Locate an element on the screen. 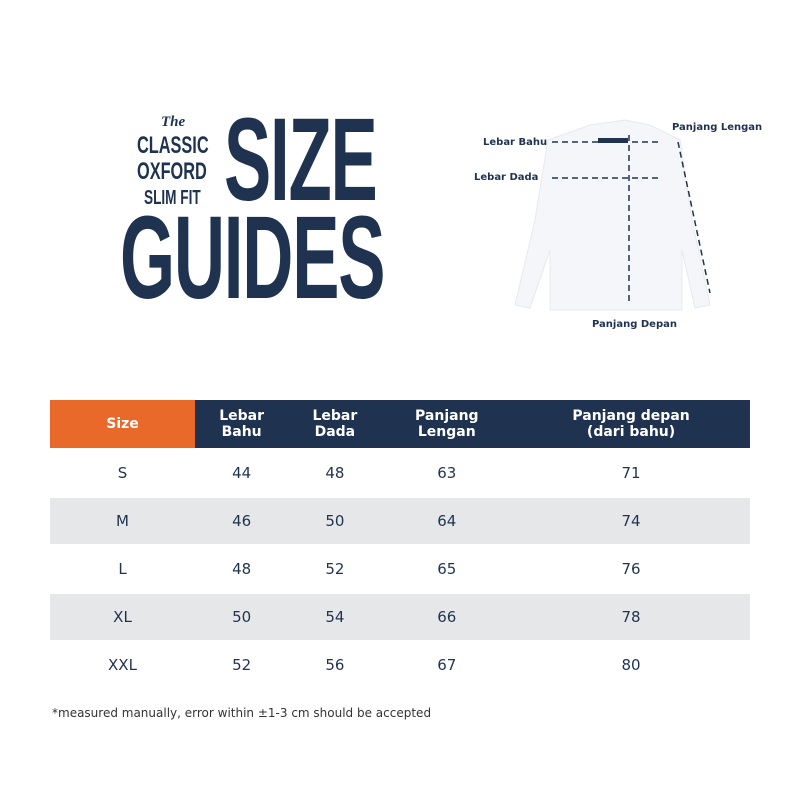 Image resolution: width=800 pixels, height=800 pixels. table-row: L 48 52 65 76 is located at coordinates (400, 569).